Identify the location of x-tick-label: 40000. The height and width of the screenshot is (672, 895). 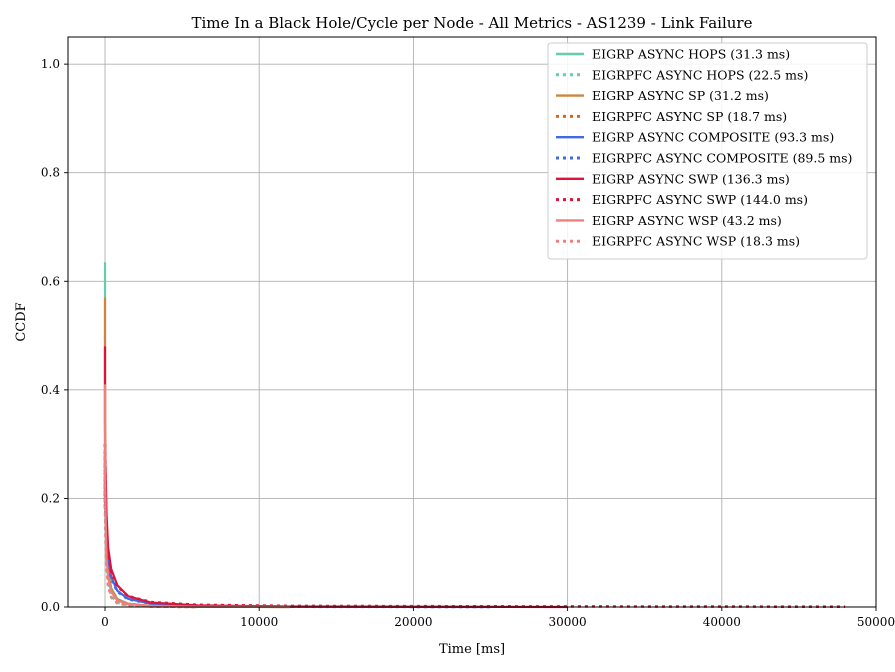
(722, 622).